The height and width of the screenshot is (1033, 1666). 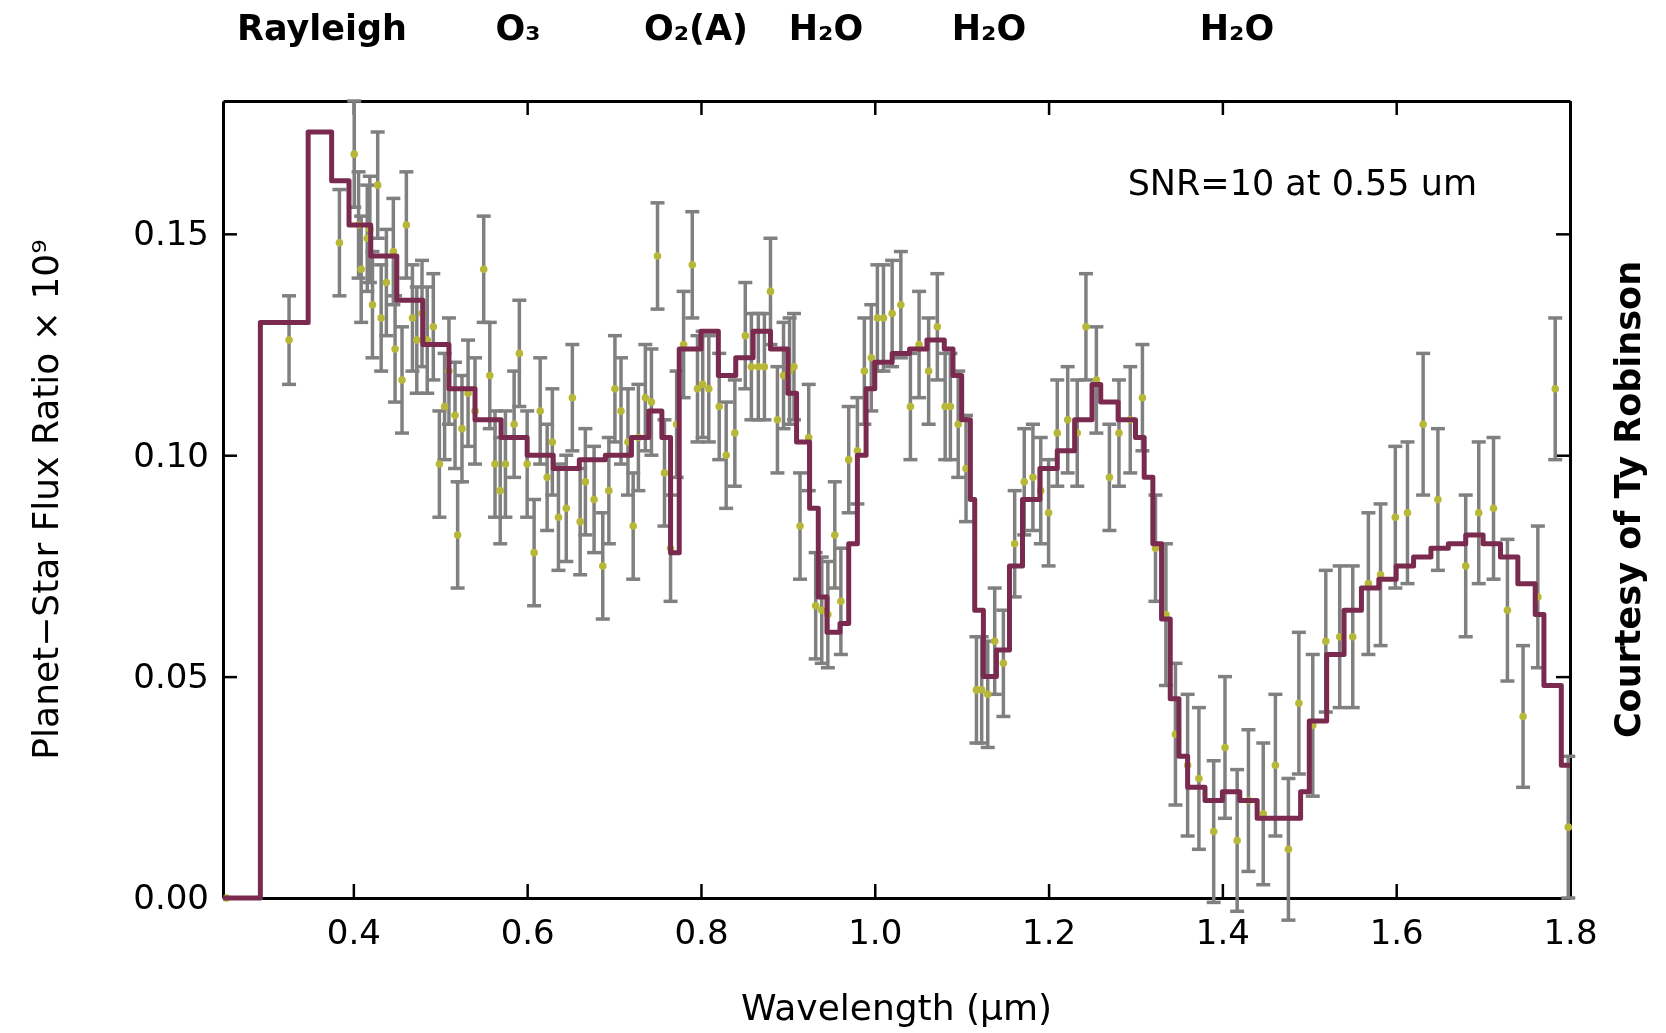 I want to click on y-tick-label: 0.10, so click(x=171, y=454).